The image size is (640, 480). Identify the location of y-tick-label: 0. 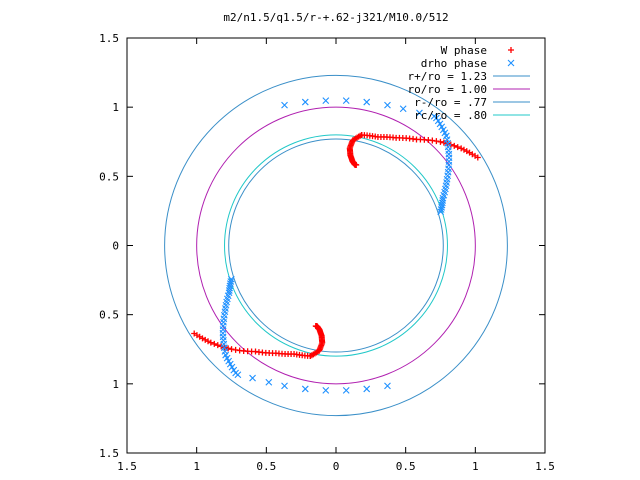
(115, 246).